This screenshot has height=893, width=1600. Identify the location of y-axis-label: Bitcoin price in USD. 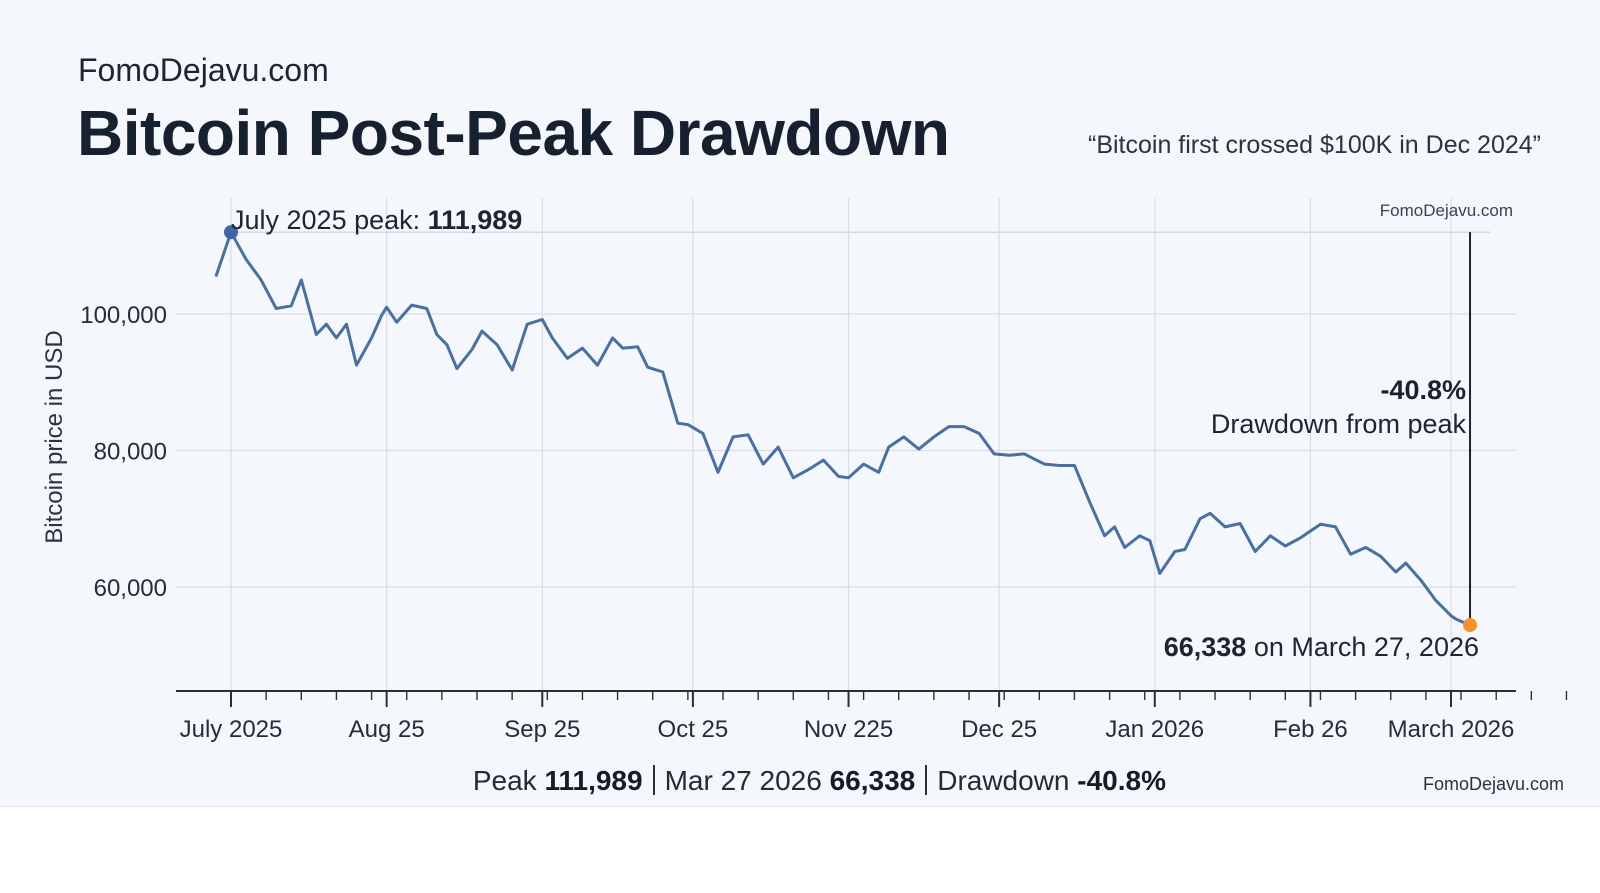
(54, 436).